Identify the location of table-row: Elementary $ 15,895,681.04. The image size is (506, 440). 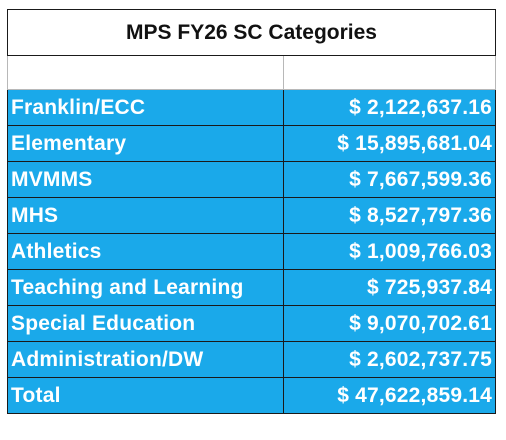
(252, 143).